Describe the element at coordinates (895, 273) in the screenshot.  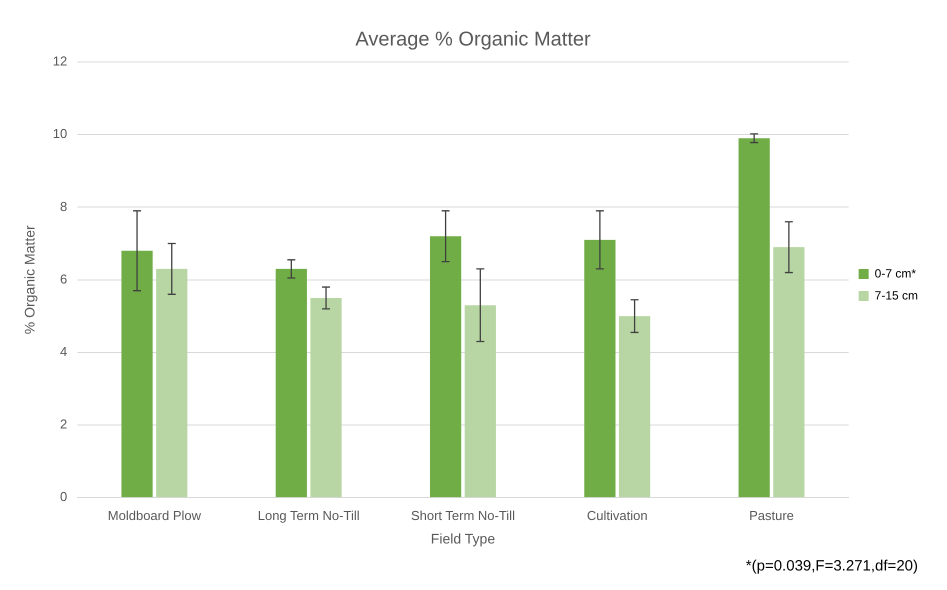
I see `legend-label: 0-7 cm*` at that location.